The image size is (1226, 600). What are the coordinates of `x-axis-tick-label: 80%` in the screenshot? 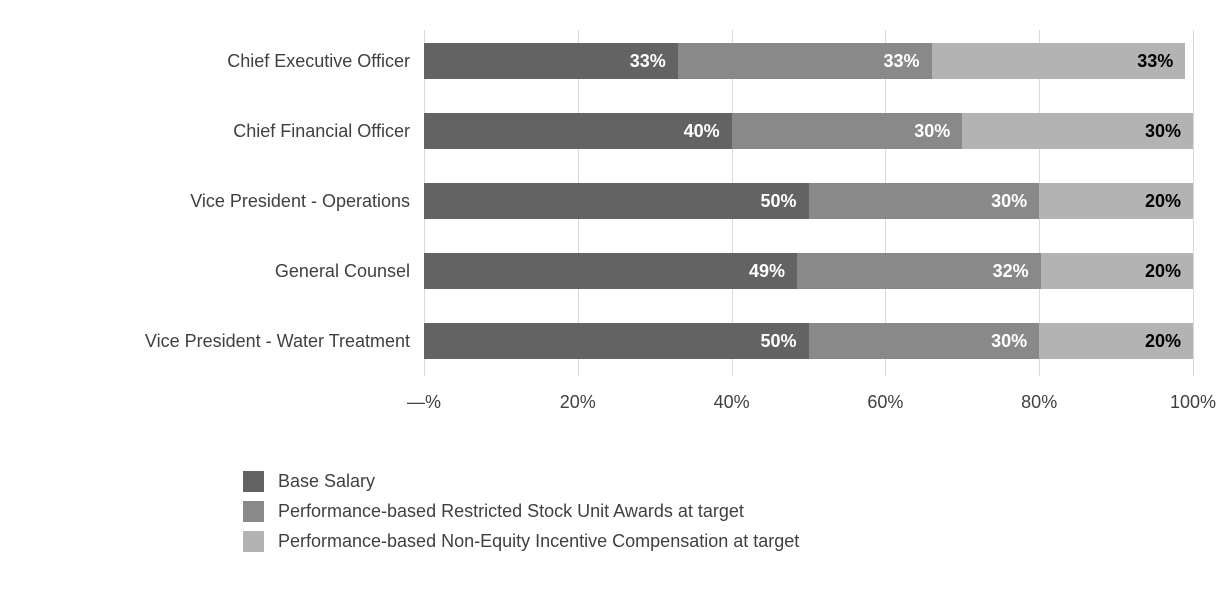 It's located at (1039, 402).